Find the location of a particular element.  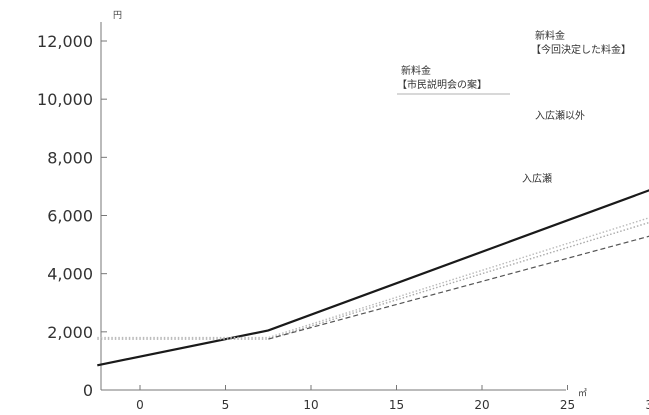

y-tick-labels: 0 2,000 4,000 6,000 8,000 10,000 12,000 is located at coordinates (72, 216).